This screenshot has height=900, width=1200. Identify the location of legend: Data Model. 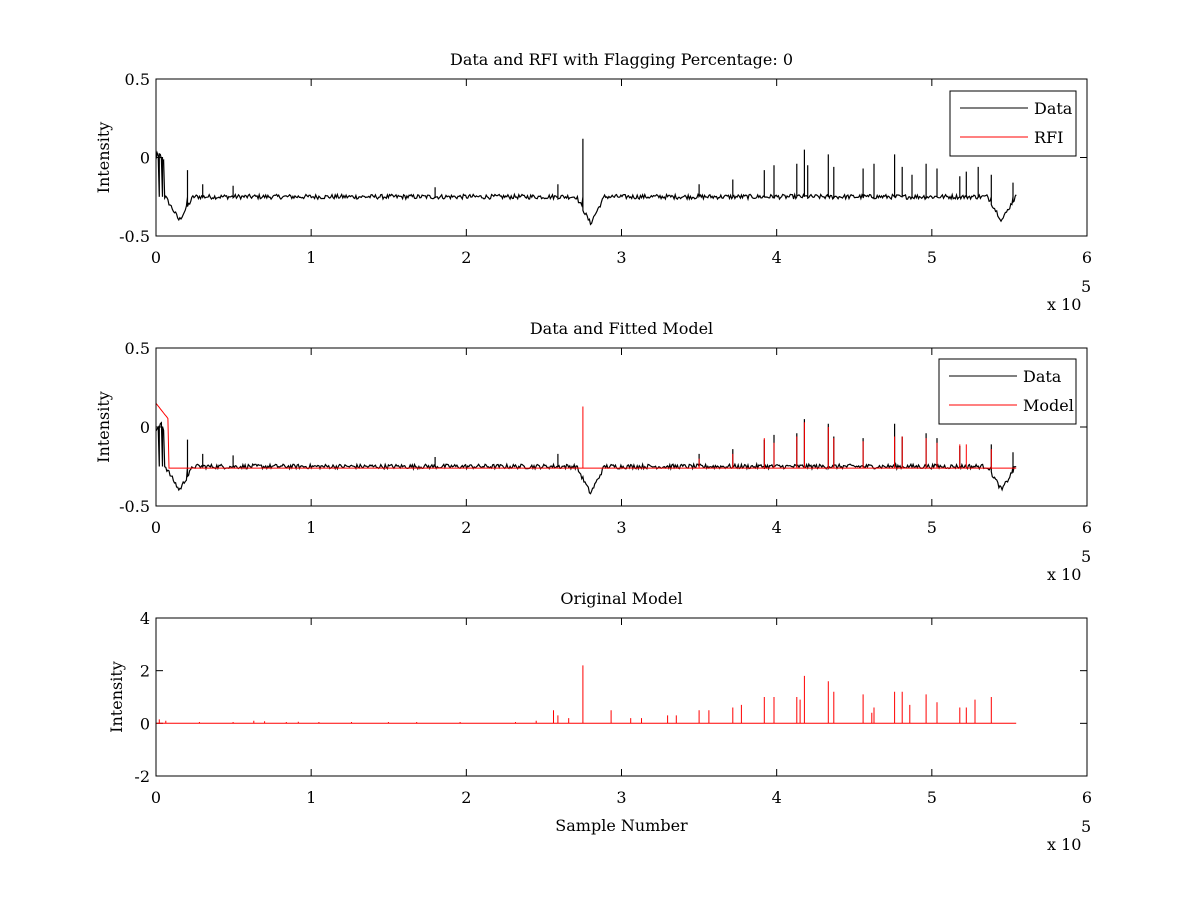
(1007, 391).